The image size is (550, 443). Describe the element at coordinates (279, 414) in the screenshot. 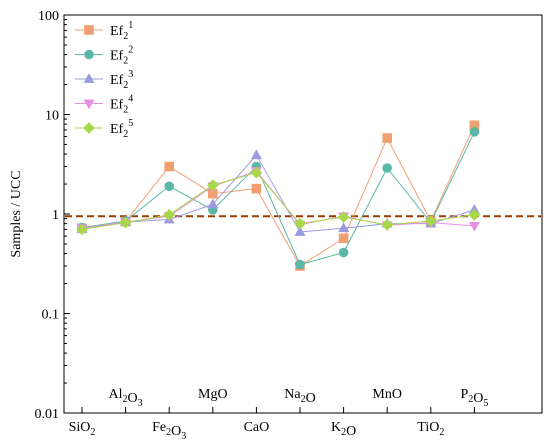

I see `x-axis: SiO2 Al2O3 Fe2O3 MgO CaO Na2O K2O MnO TiO2 P2O5` at that location.